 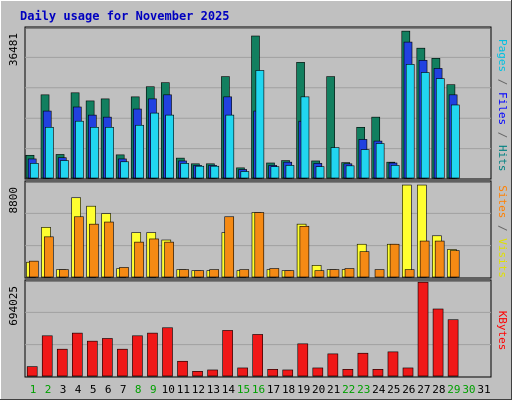 What do you see at coordinates (168, 389) in the screenshot?
I see `x-tick-label-day-10: 10` at bounding box center [168, 389].